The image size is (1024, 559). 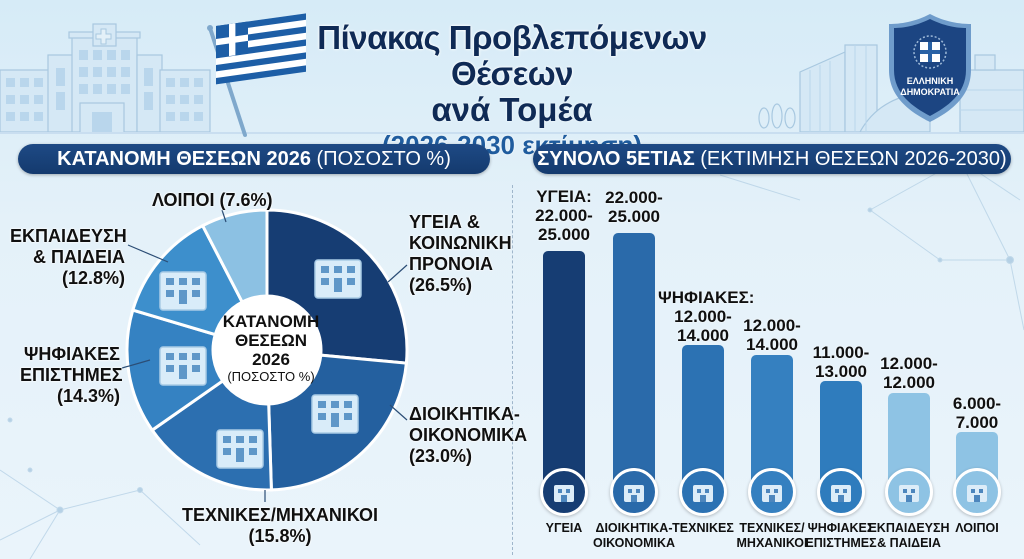 What do you see at coordinates (270, 340) in the screenshot?
I see `center-line-2: ΘΕΣΕΩΝ` at bounding box center [270, 340].